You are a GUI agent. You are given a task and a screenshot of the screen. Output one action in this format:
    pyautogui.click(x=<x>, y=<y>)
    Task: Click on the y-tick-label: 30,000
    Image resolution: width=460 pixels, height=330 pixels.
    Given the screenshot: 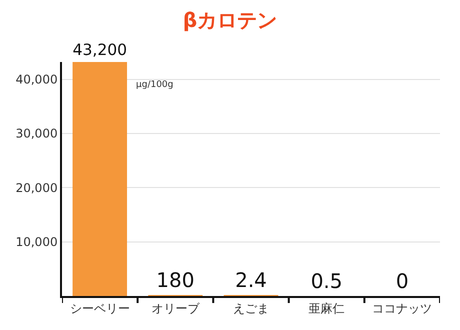 What is the action you would take?
    pyautogui.click(x=37, y=133)
    